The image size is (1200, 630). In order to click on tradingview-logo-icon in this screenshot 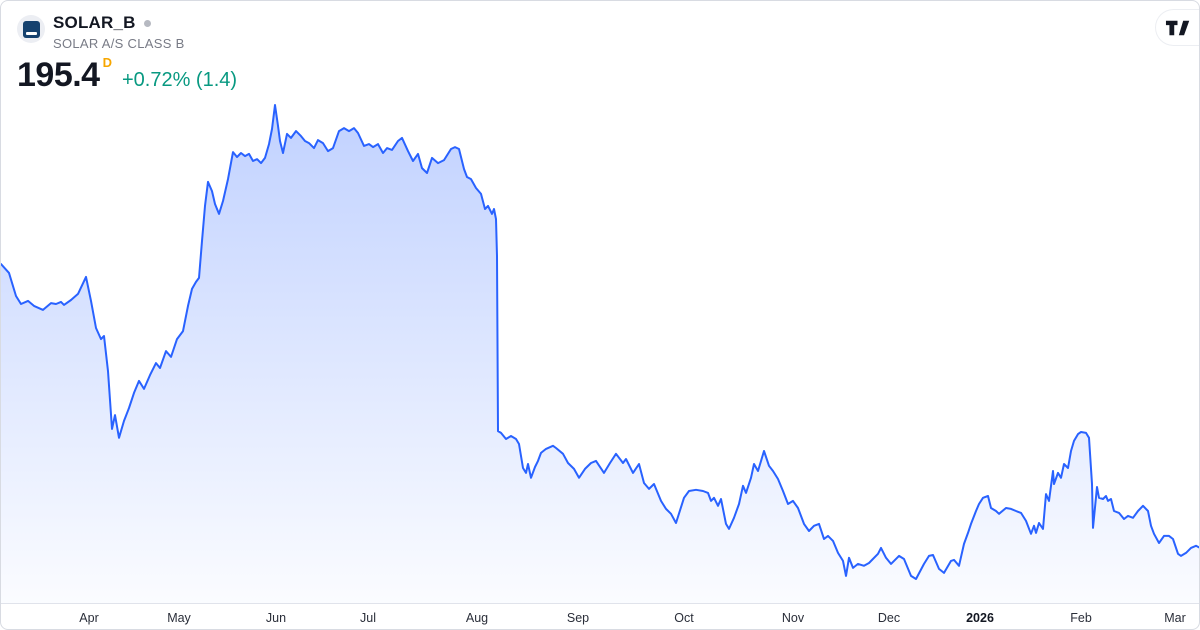, I will do `click(1177, 27)`.